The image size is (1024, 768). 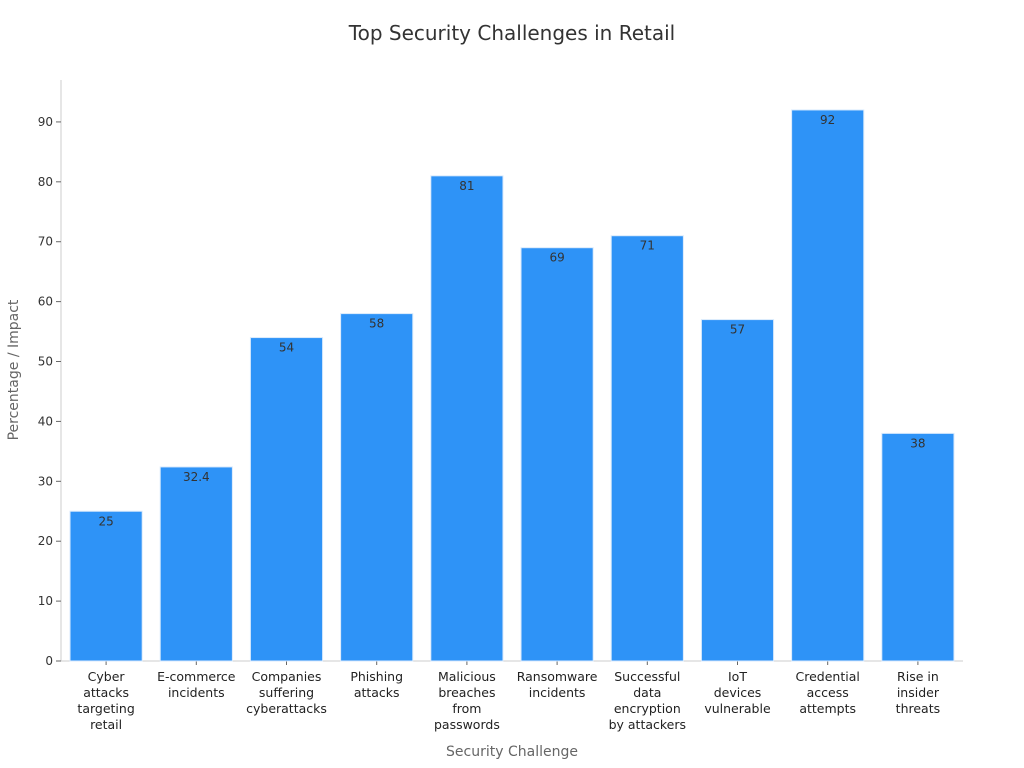 I want to click on x-tick-label: Companies suffering cyberattacks, so click(x=286, y=692).